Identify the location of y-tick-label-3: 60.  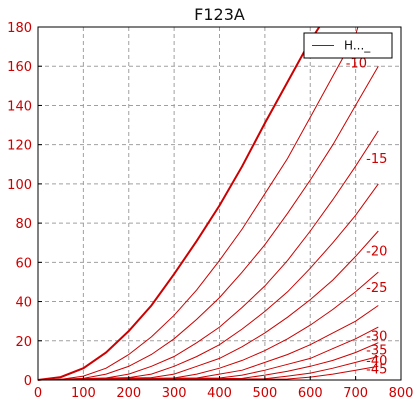
(23, 263).